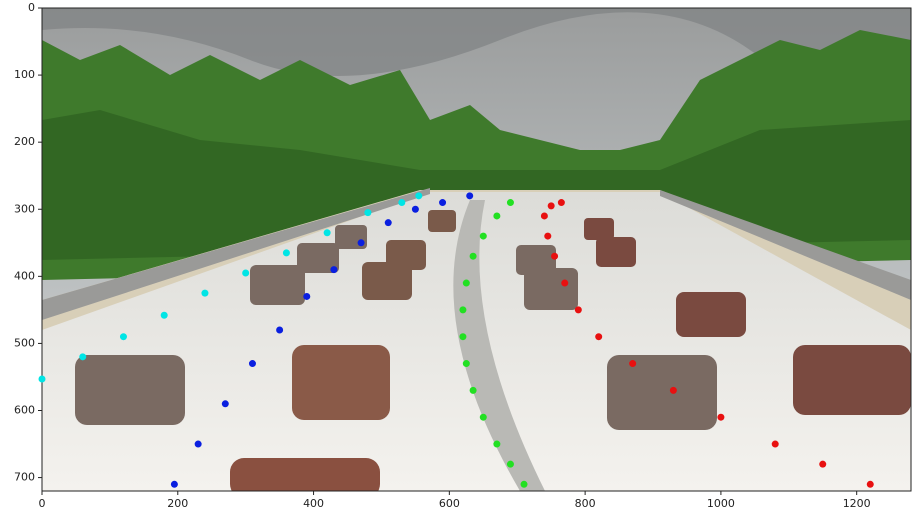 This screenshot has height=522, width=921. I want to click on x-tick-label: 1000, so click(721, 503).